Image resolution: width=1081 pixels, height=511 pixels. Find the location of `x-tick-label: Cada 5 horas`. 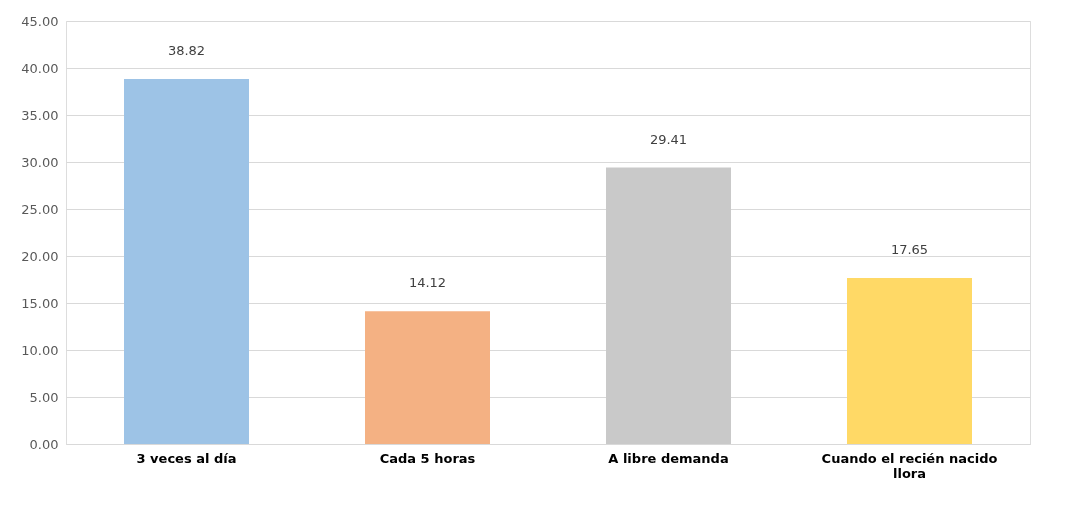

x-tick-label: Cada 5 horas is located at coordinates (427, 458).